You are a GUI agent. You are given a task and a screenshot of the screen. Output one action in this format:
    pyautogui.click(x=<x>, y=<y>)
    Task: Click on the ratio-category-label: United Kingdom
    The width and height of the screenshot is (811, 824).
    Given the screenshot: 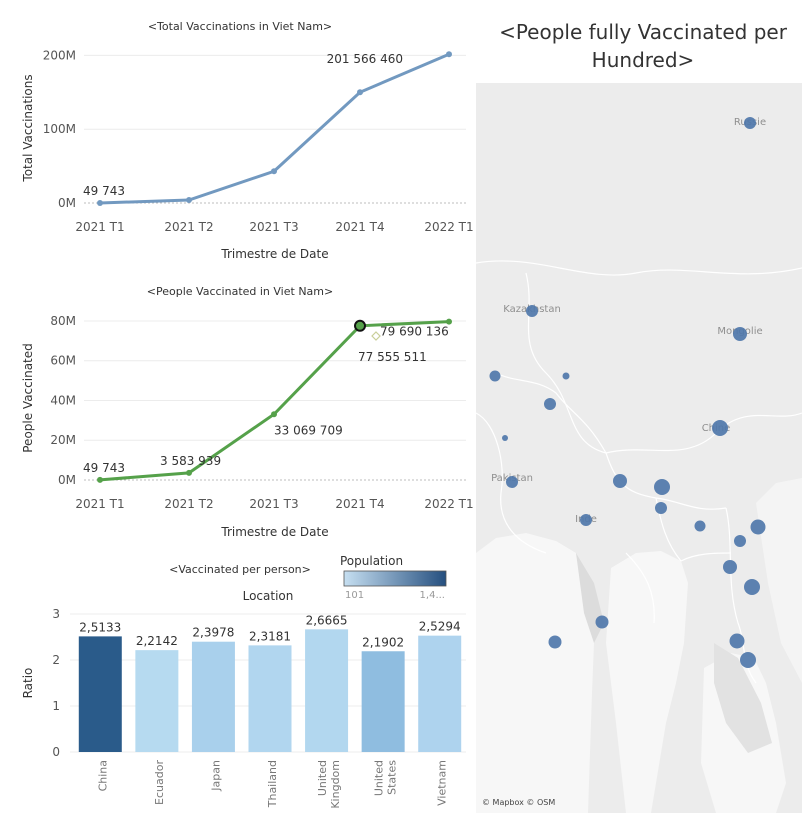 What is the action you would take?
    pyautogui.click(x=329, y=784)
    